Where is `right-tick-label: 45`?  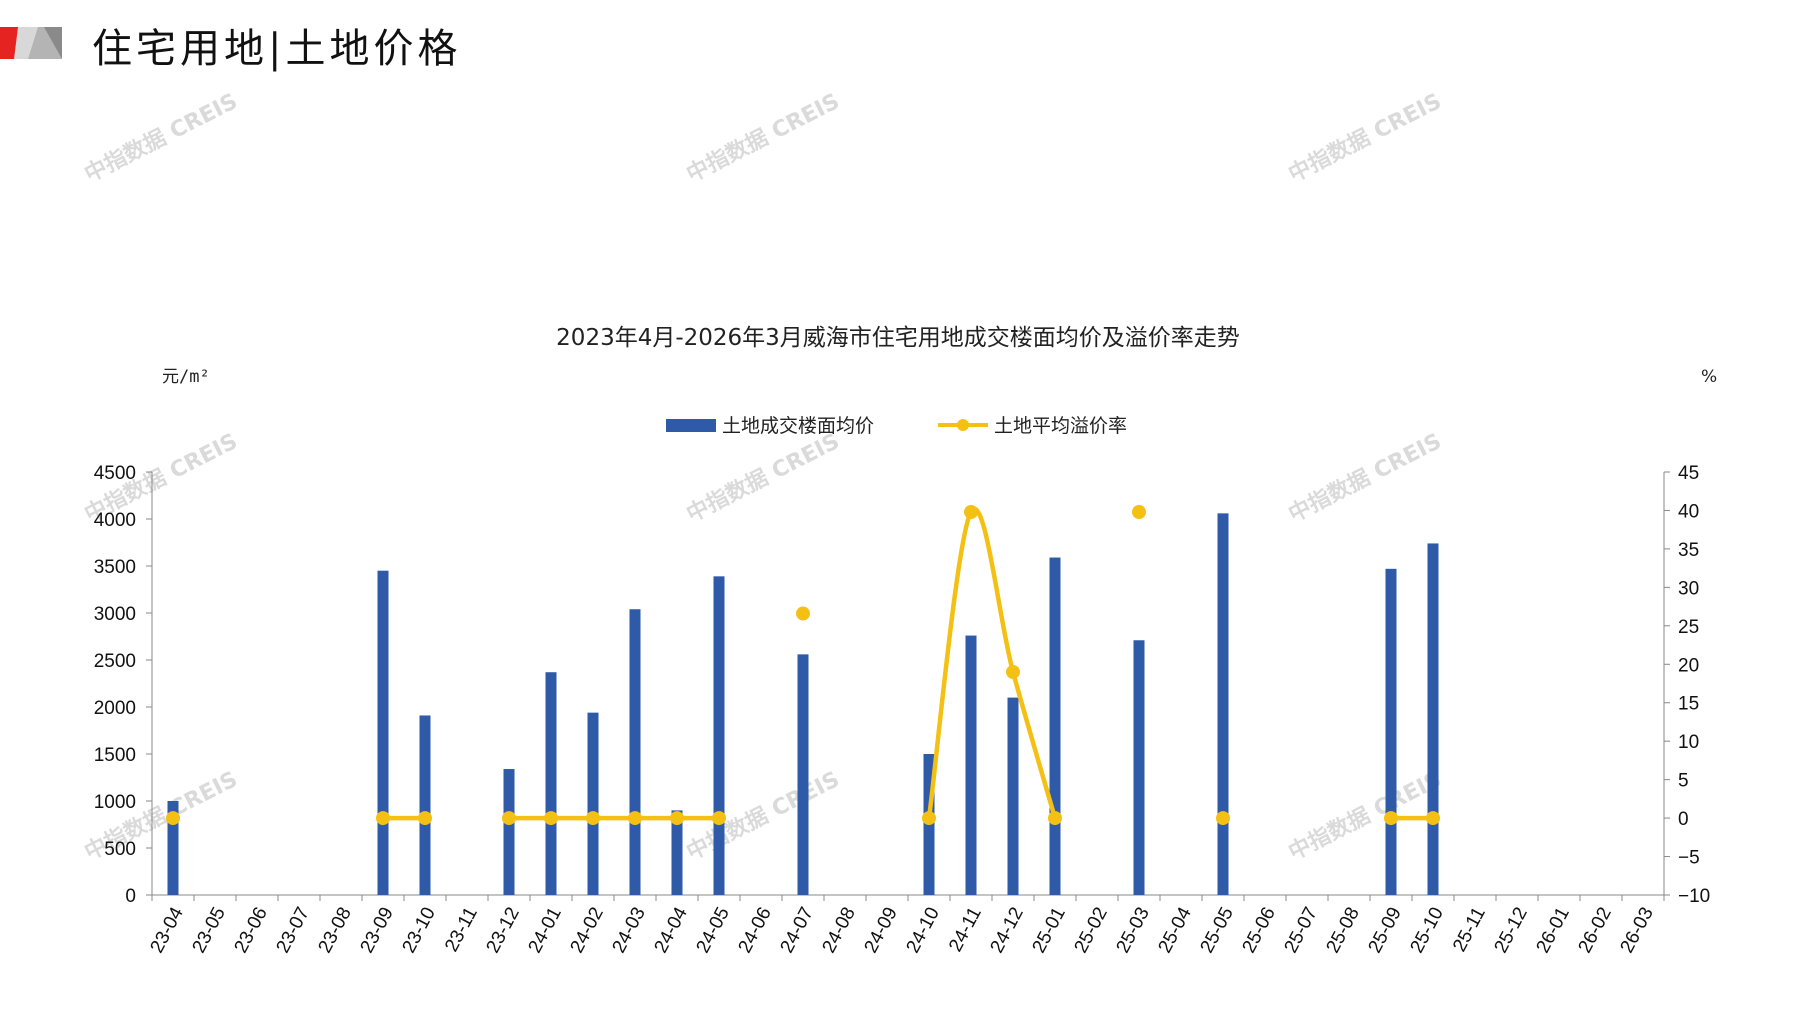 right-tick-label: 45 is located at coordinates (1688, 473).